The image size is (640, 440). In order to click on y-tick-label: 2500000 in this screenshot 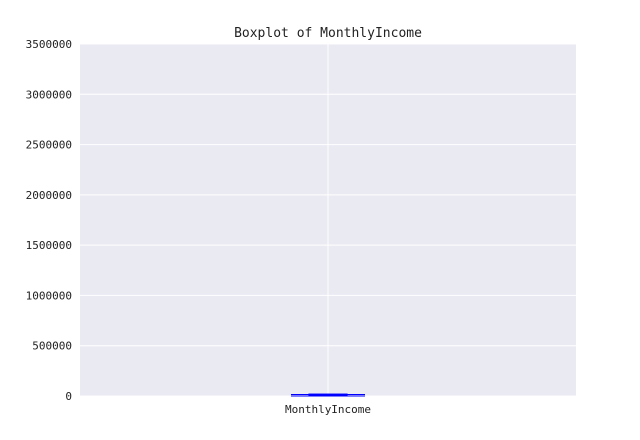, I will do `click(49, 145)`.